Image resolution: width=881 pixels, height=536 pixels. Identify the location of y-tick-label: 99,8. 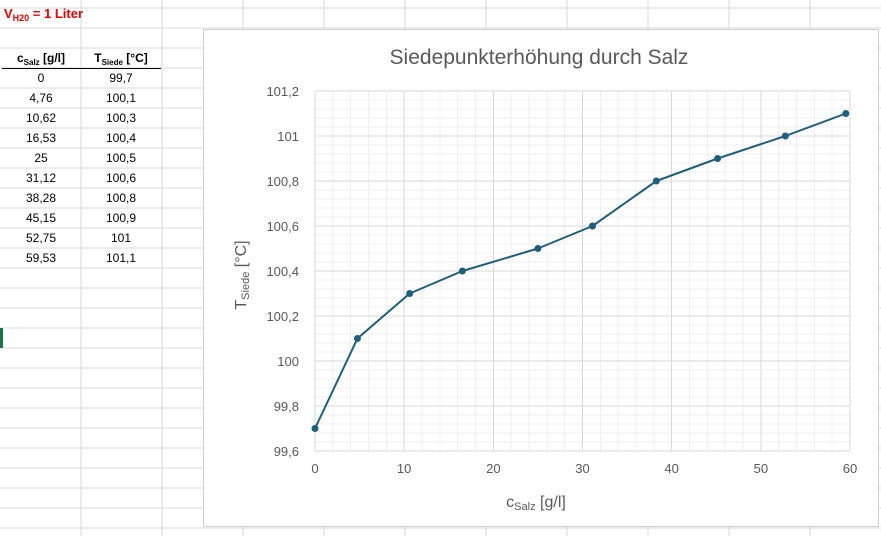
(286, 406).